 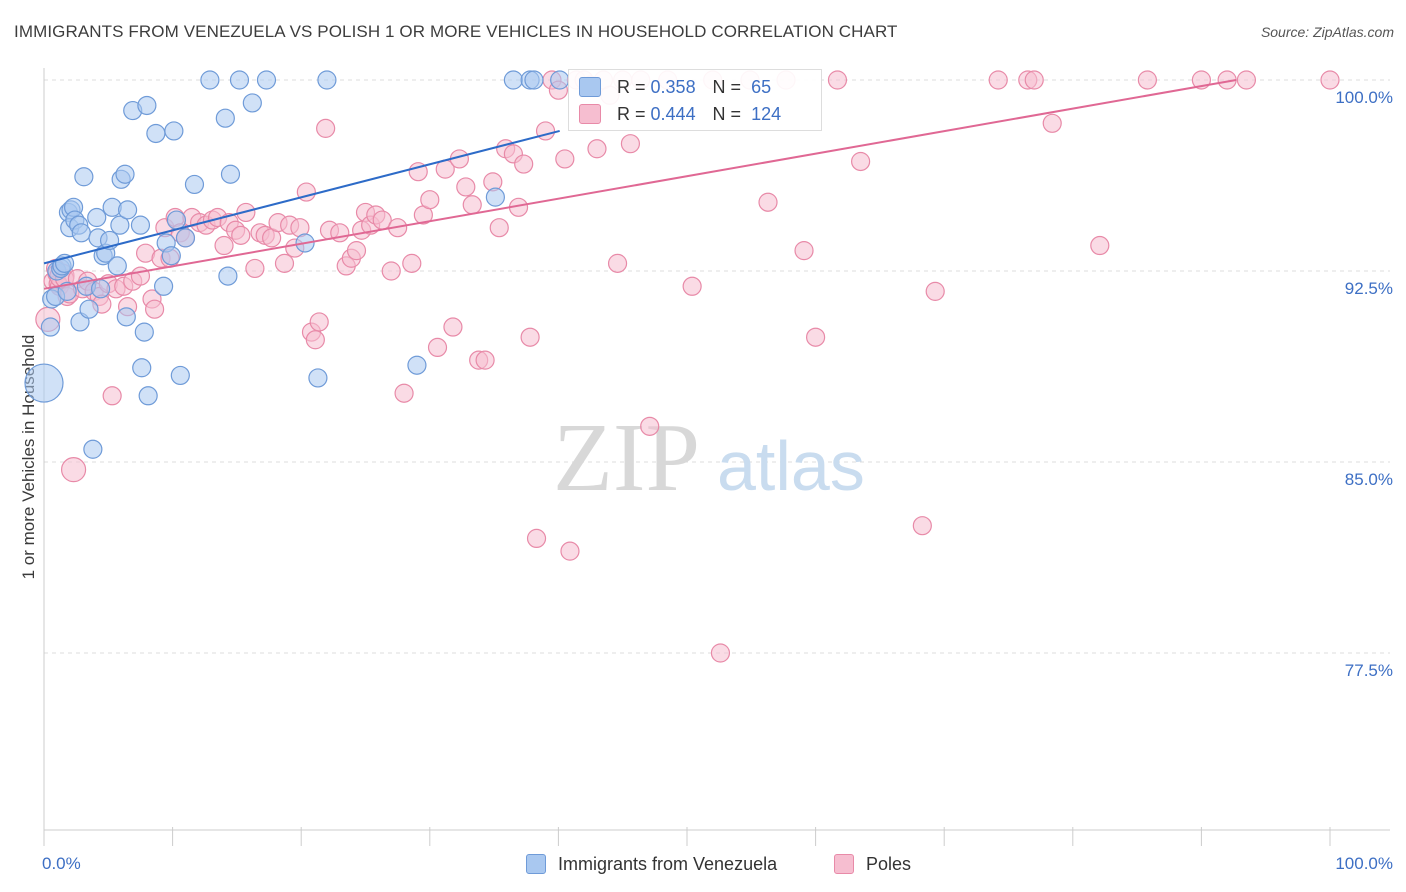 I want to click on venezuela-r-value: 0.358, so click(x=673, y=86).